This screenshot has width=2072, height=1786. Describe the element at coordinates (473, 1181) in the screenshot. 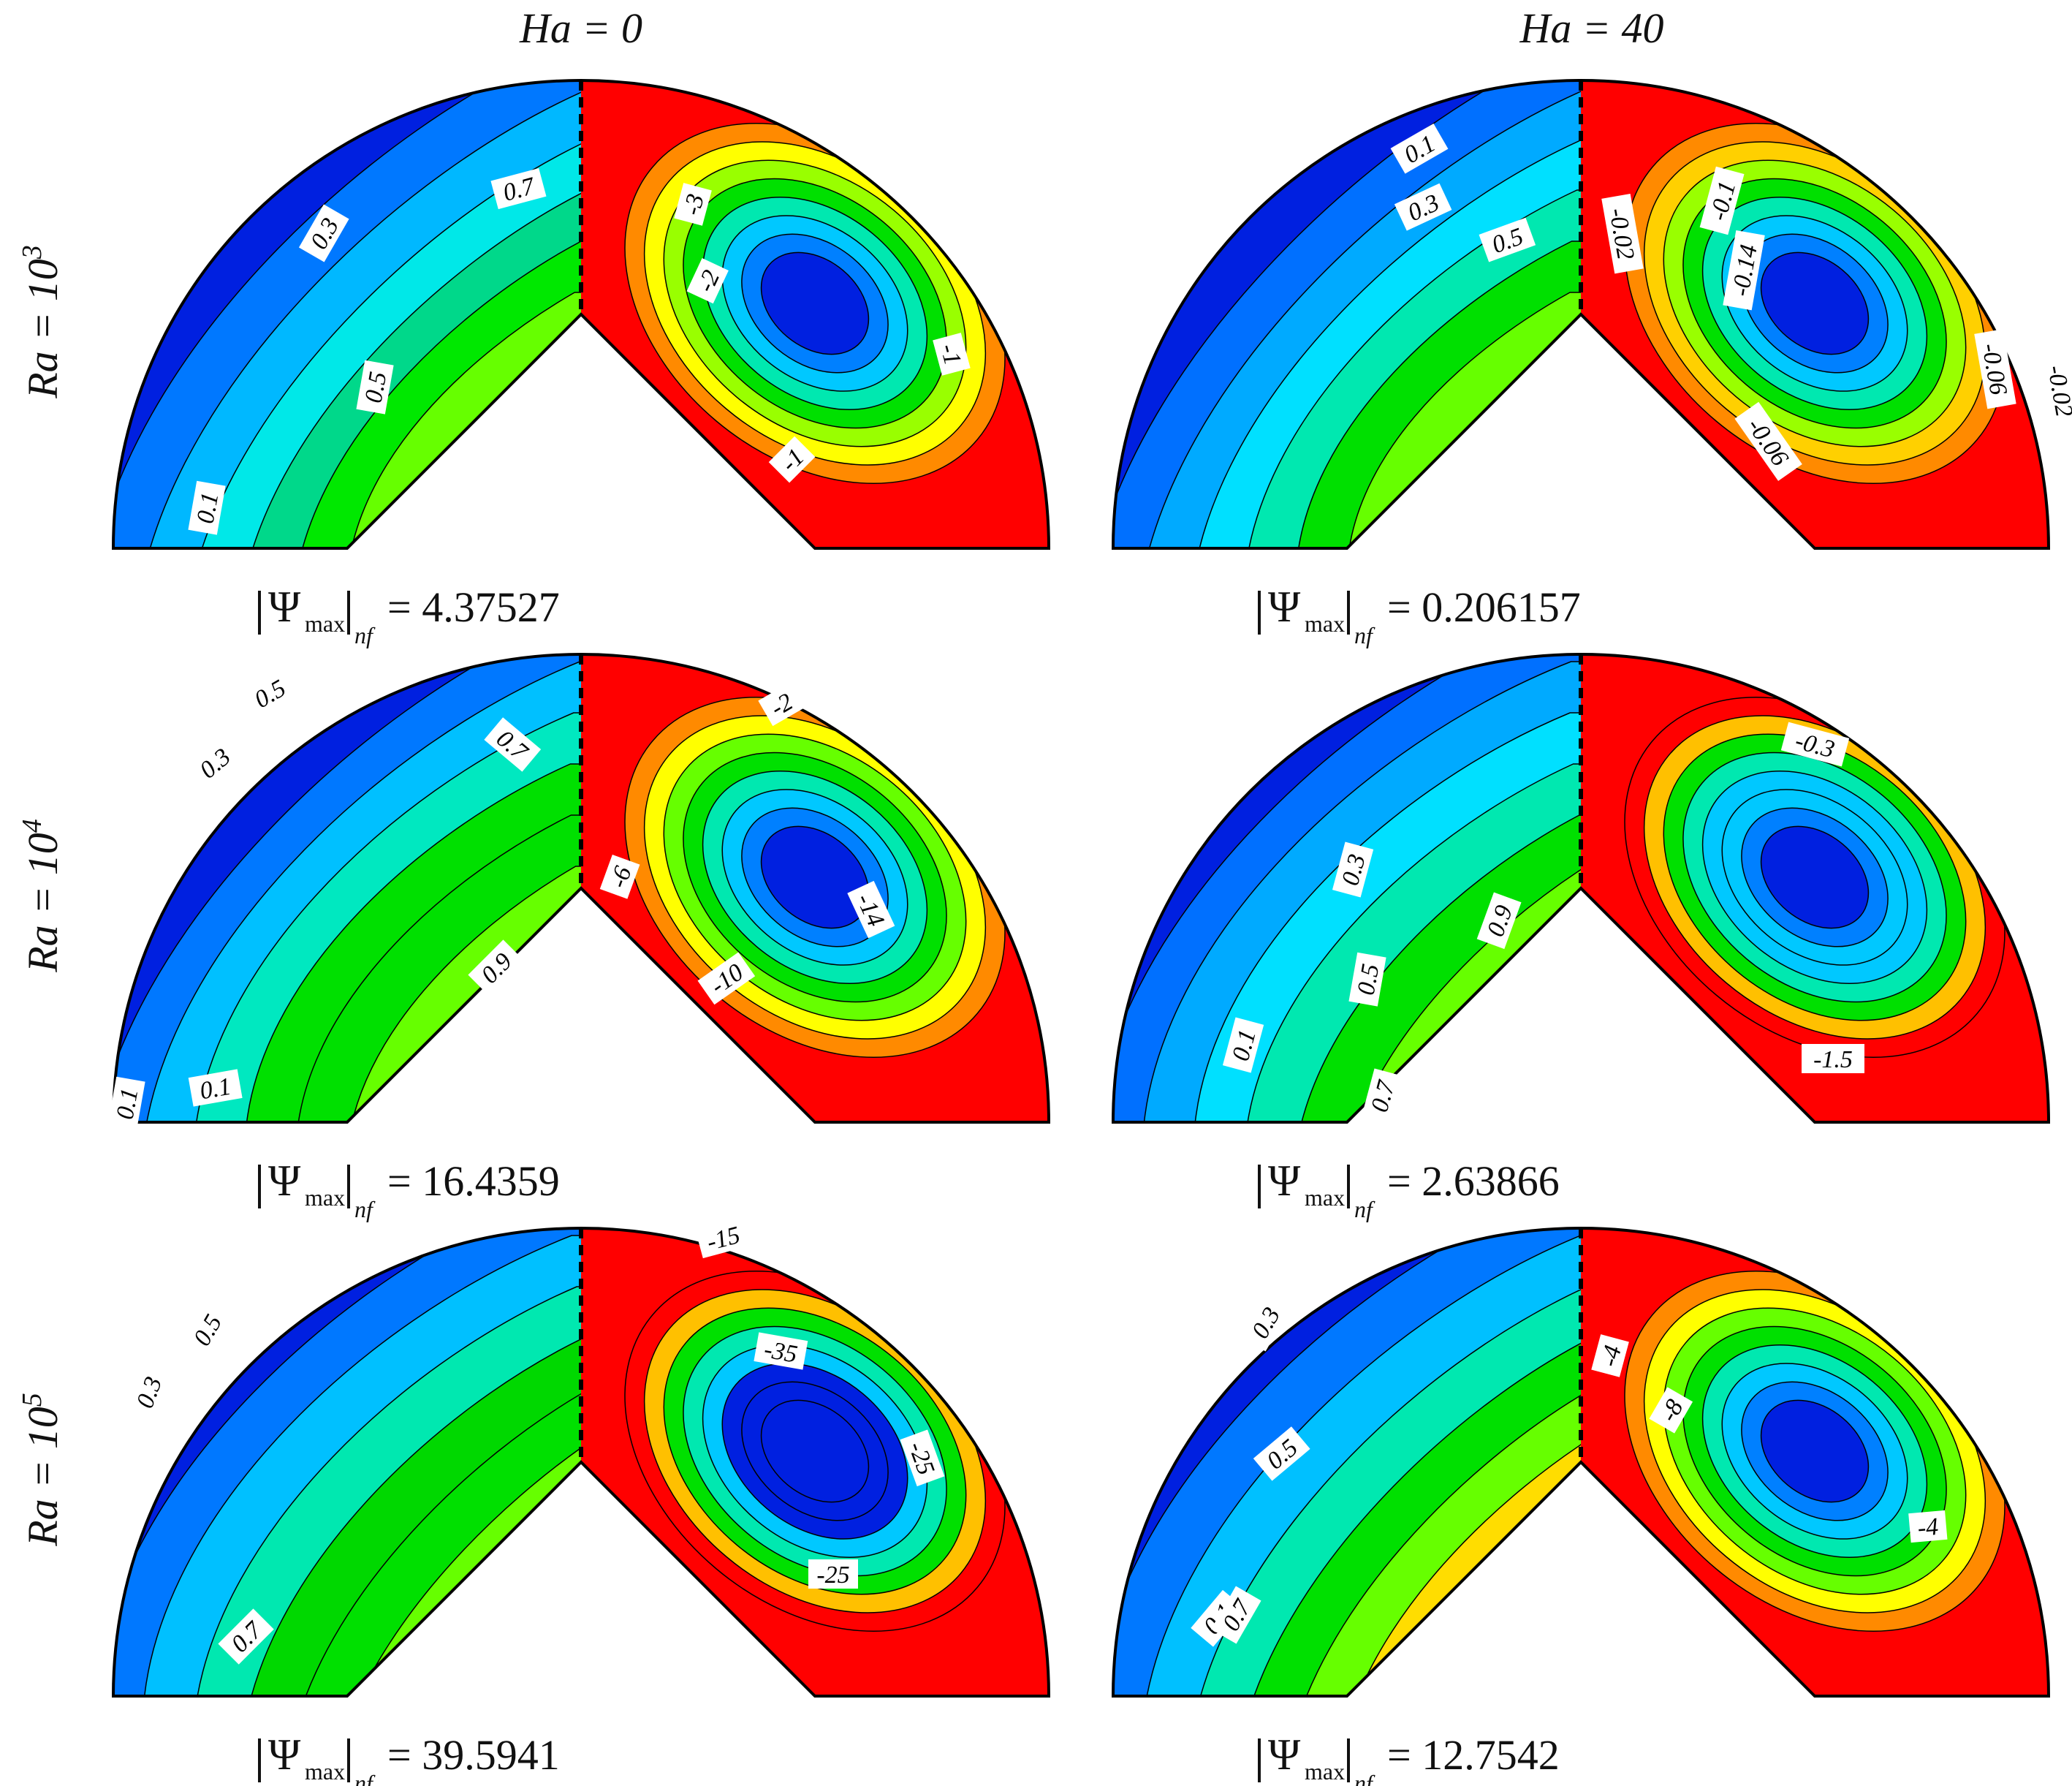

I see `psi-max-value: = 16.4359` at that location.